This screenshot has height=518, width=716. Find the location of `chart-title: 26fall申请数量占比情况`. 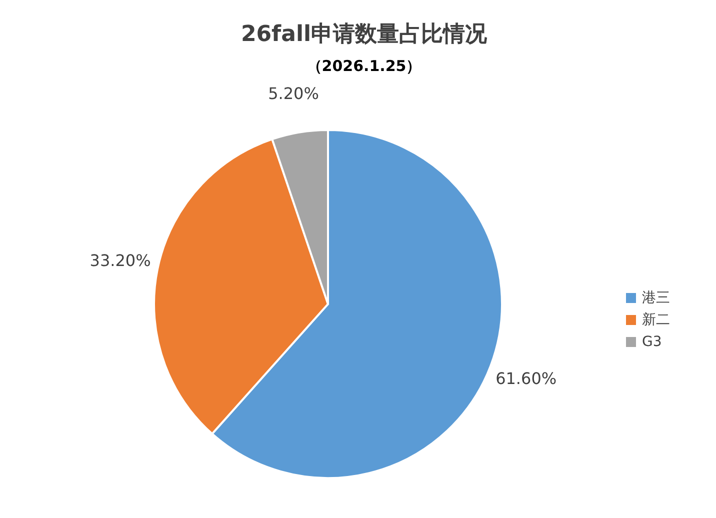

chart-title: 26fall申请数量占比情况 is located at coordinates (364, 34).